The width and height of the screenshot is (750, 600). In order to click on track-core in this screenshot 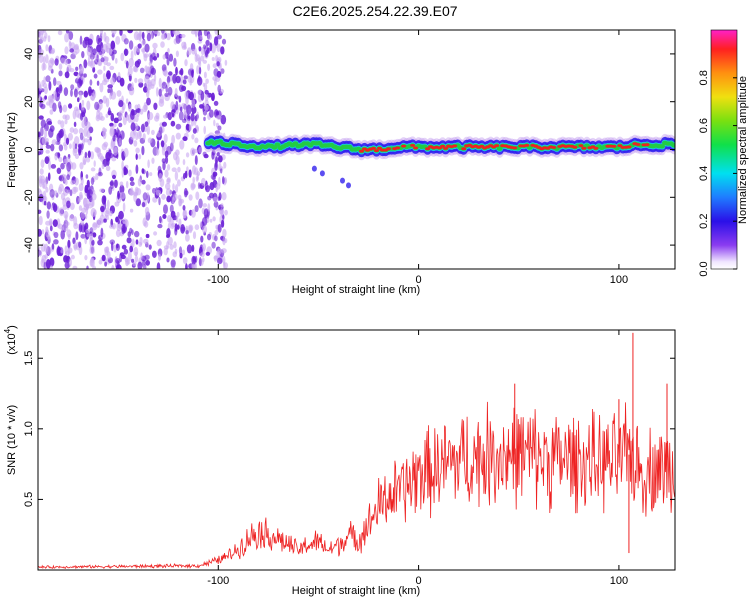, I will do `click(361, 151)`.